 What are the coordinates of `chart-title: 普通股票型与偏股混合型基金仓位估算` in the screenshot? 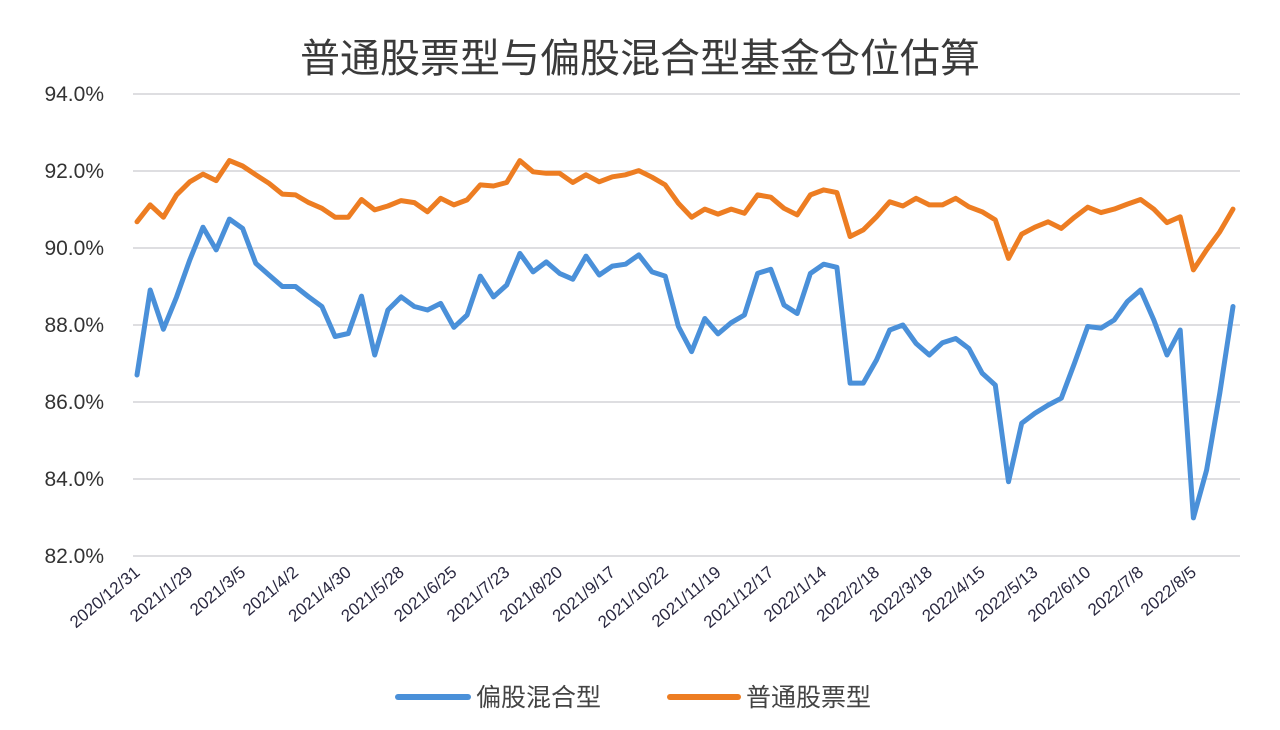 It's located at (640, 59).